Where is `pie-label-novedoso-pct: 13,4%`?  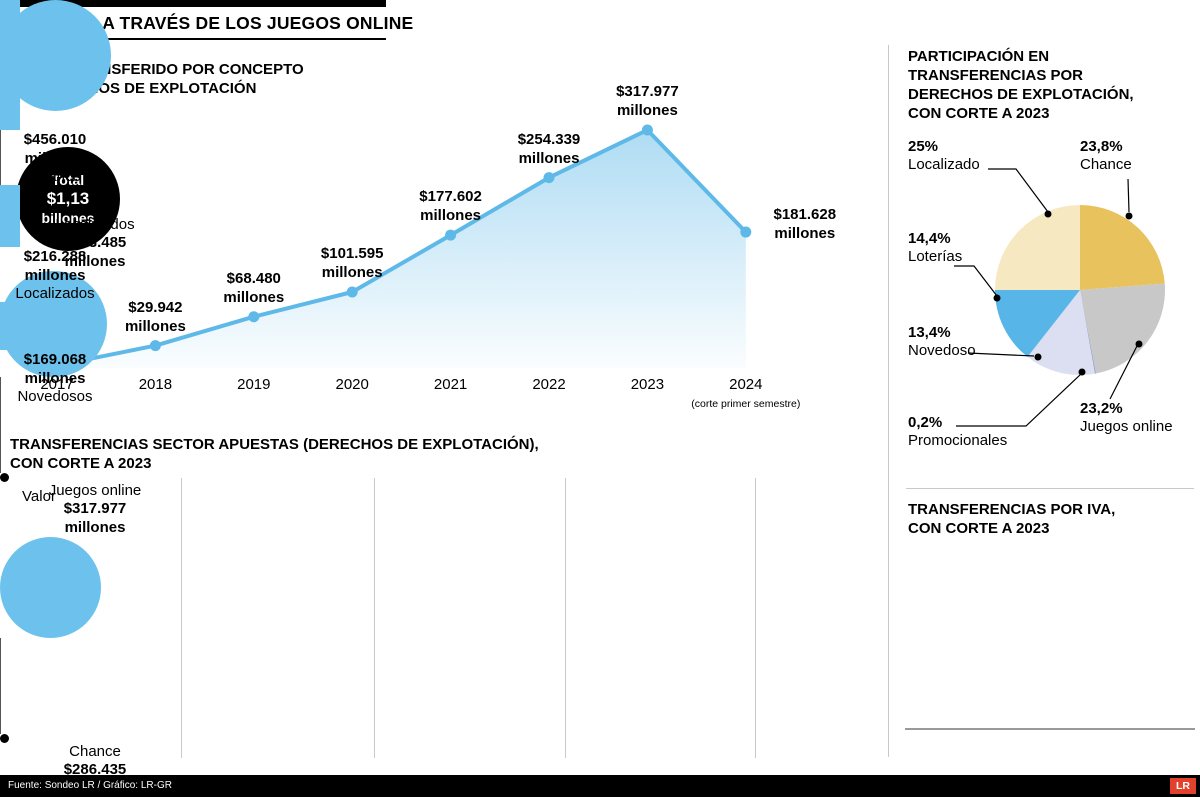
pie-label-novedoso-pct: 13,4% is located at coordinates (929, 332).